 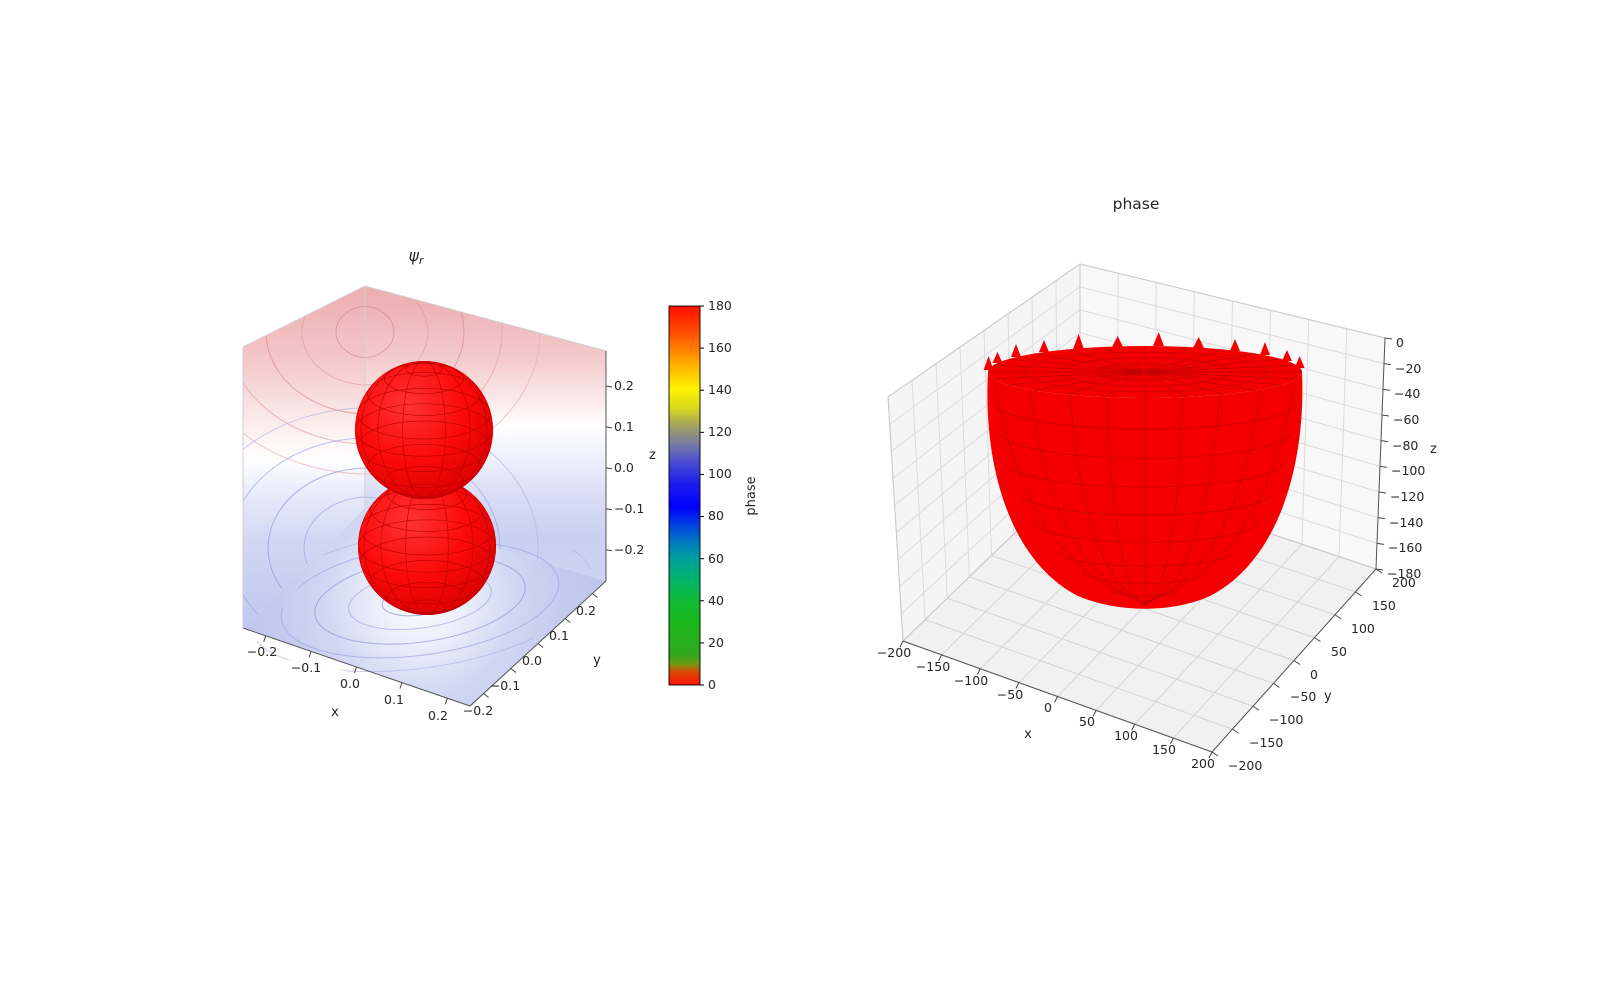 I want to click on bowl-rim-spikes, so click(x=1144, y=351).